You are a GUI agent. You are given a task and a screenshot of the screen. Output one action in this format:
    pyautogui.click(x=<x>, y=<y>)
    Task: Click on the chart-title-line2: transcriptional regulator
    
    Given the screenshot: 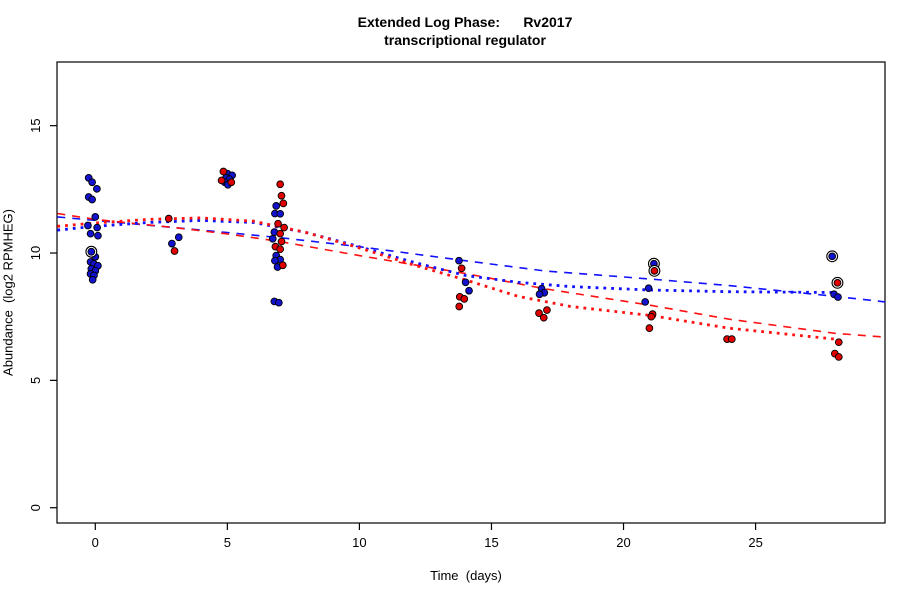 What is the action you would take?
    pyautogui.click(x=465, y=40)
    